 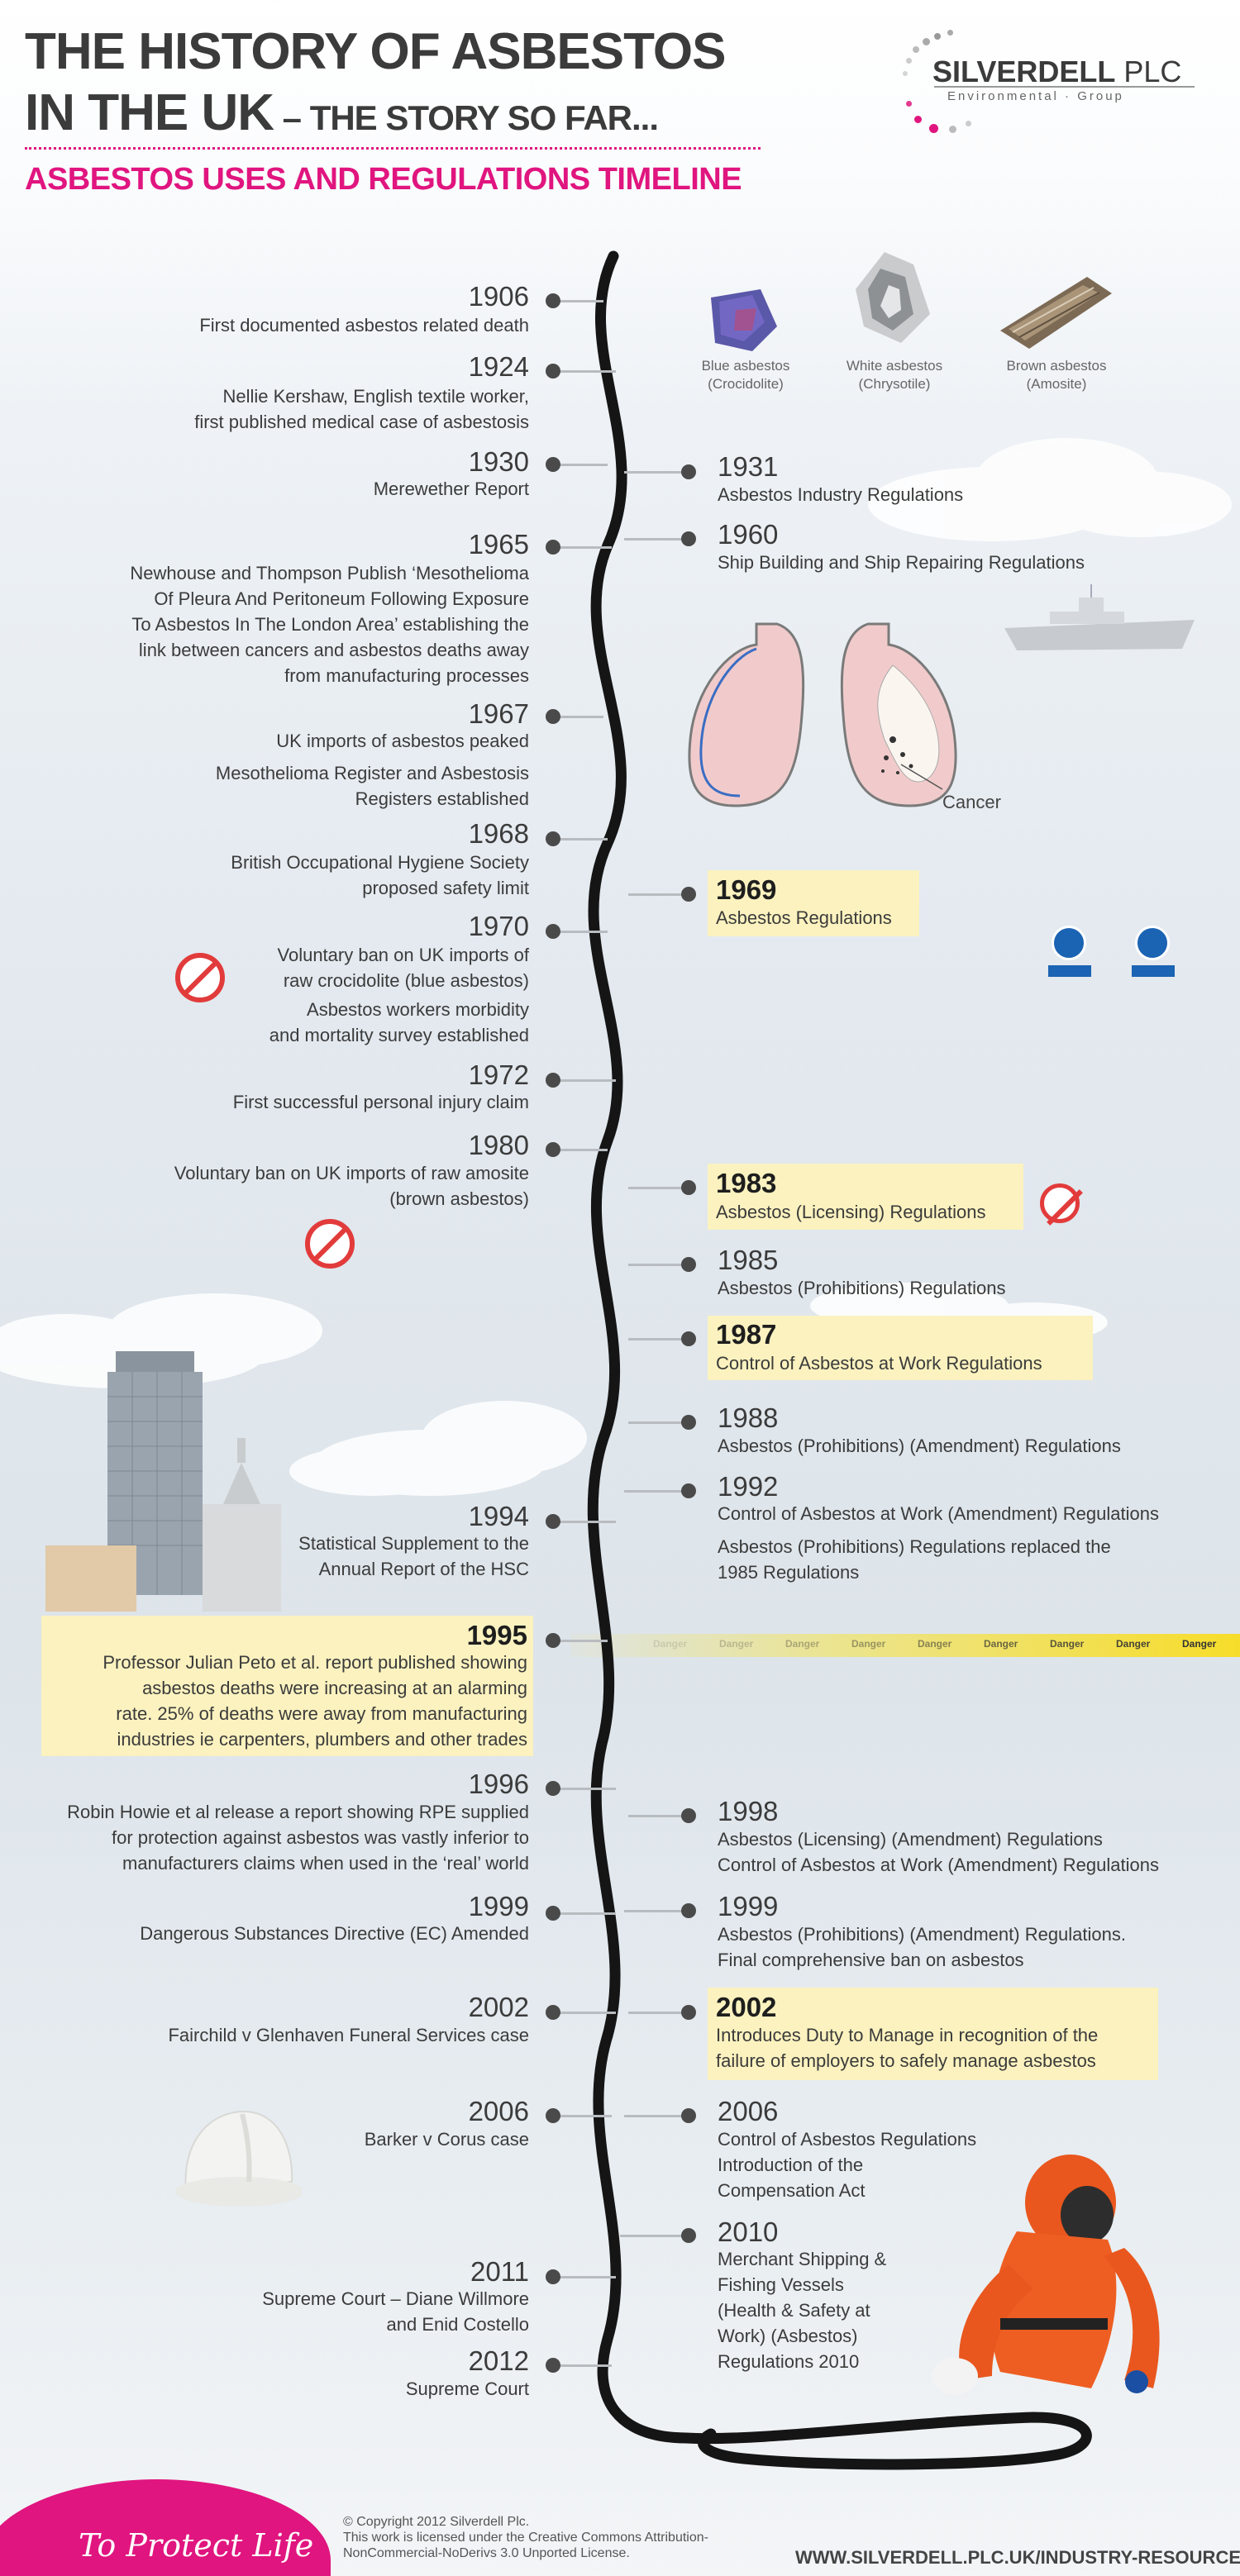 What do you see at coordinates (881, 1212) in the screenshot?
I see `event-description: Asbestos (Licensing) Regulations` at bounding box center [881, 1212].